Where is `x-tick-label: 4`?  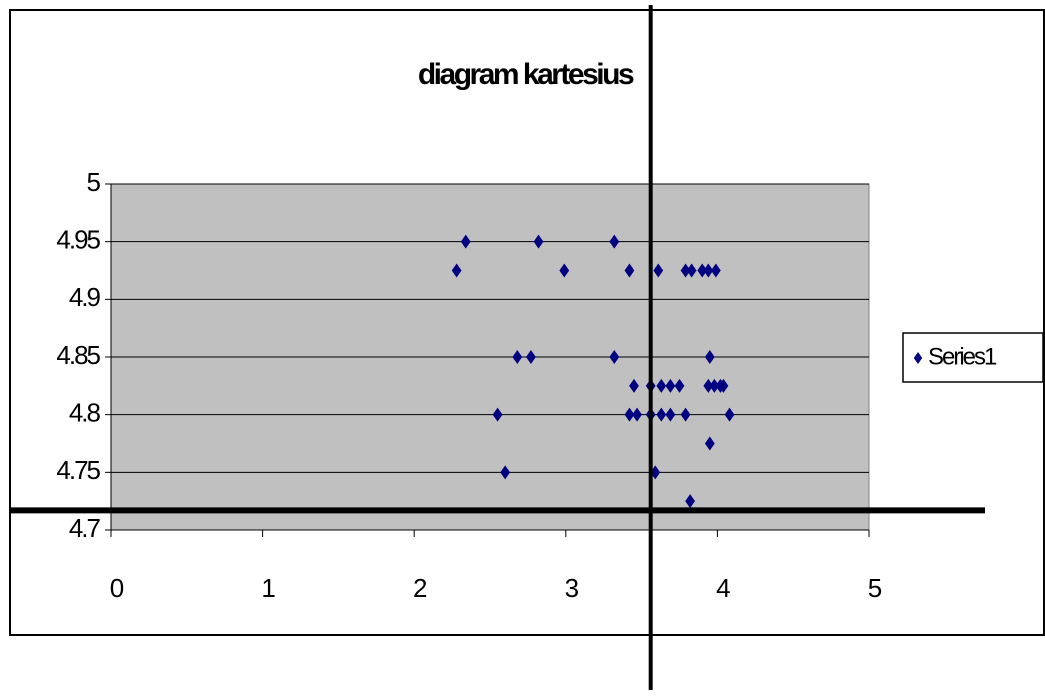 x-tick-label: 4 is located at coordinates (723, 588).